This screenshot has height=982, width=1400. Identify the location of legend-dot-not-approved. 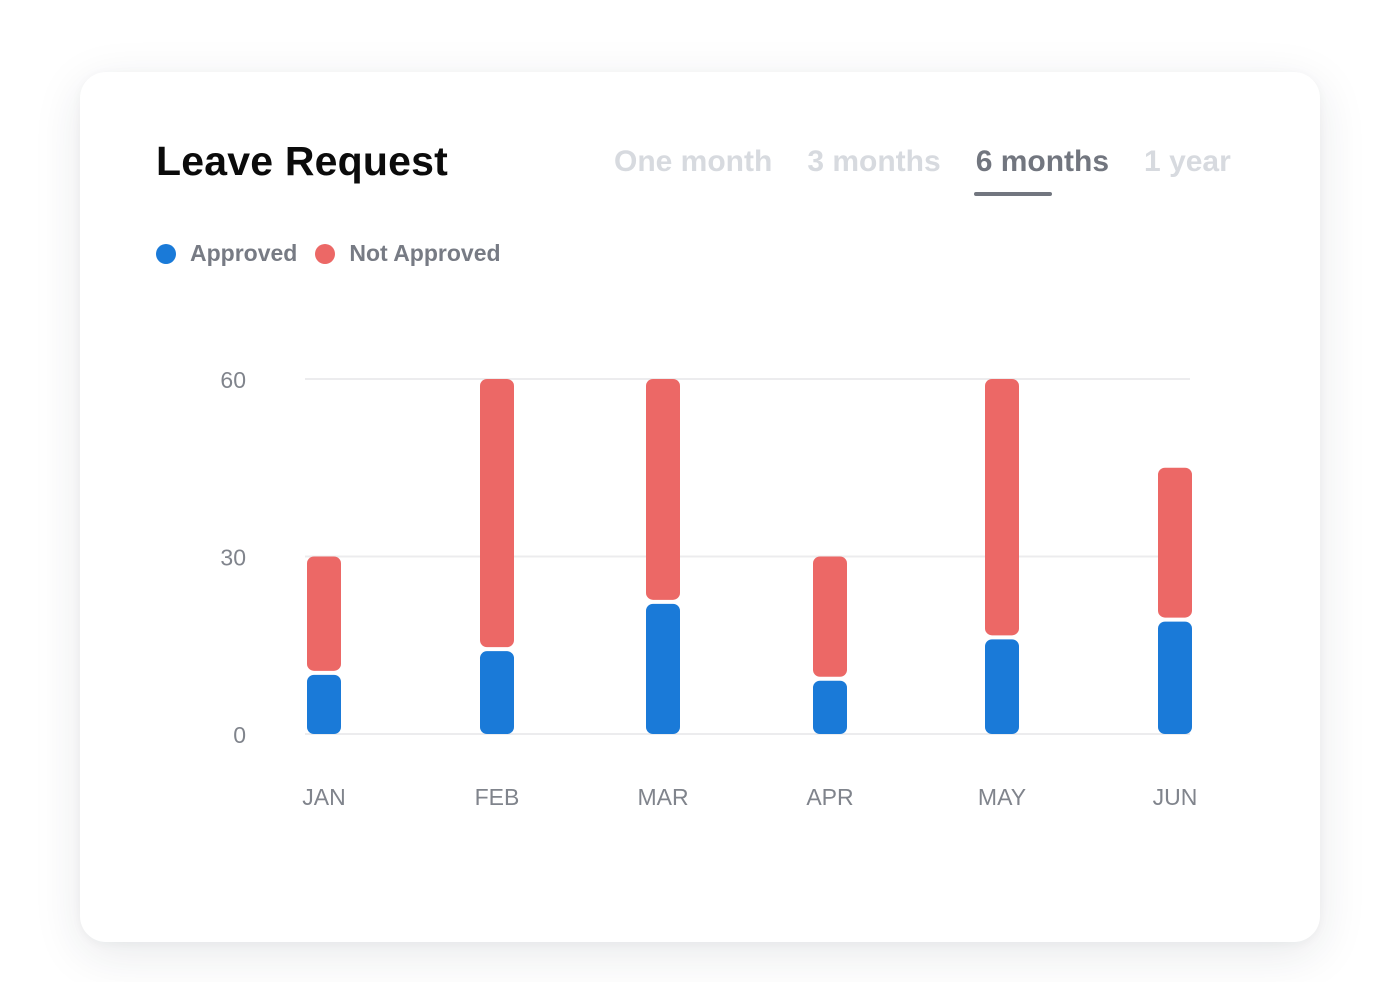
(325, 253).